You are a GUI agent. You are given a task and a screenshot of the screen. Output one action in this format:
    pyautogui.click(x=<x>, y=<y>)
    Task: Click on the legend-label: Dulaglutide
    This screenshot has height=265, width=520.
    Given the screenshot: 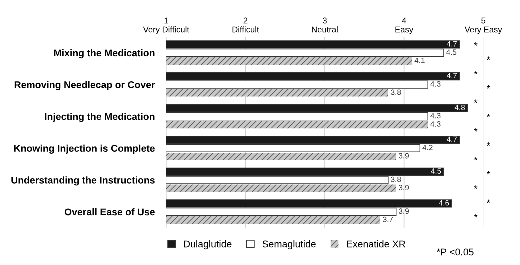 What is the action you would take?
    pyautogui.click(x=208, y=245)
    